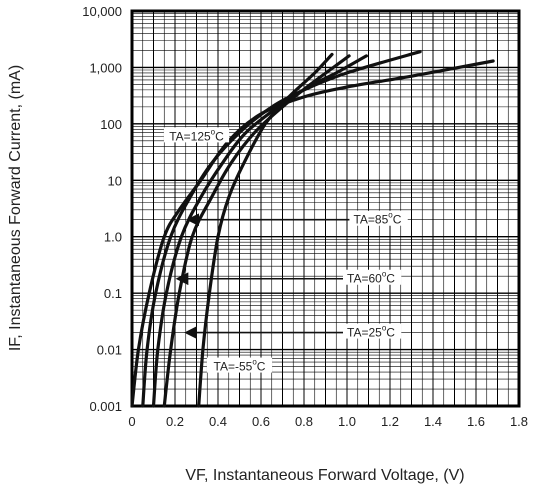 The width and height of the screenshot is (536, 497). Describe the element at coordinates (131, 421) in the screenshot. I see `x-tick-label: 0` at that location.